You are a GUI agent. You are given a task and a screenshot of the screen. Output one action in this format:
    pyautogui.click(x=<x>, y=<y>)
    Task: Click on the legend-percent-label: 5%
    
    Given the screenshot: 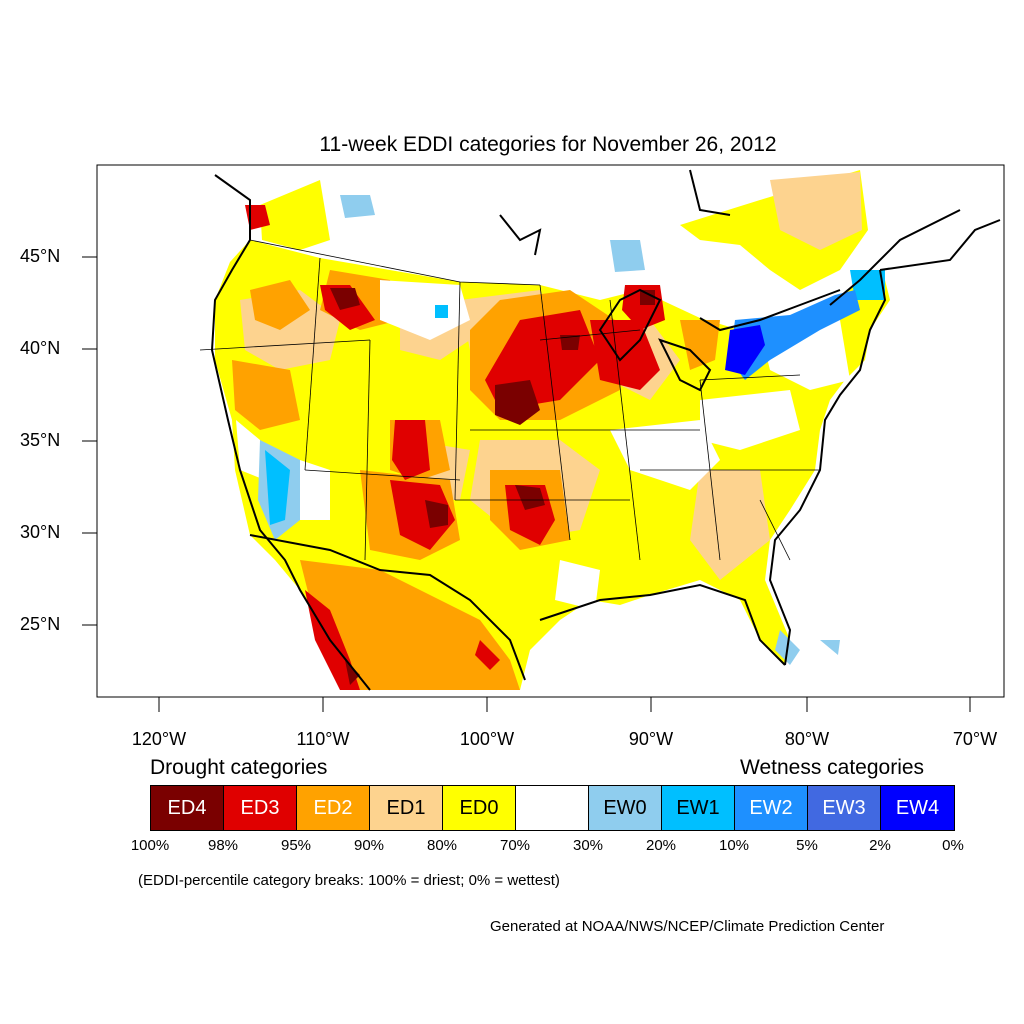 What is the action you would take?
    pyautogui.click(x=807, y=845)
    